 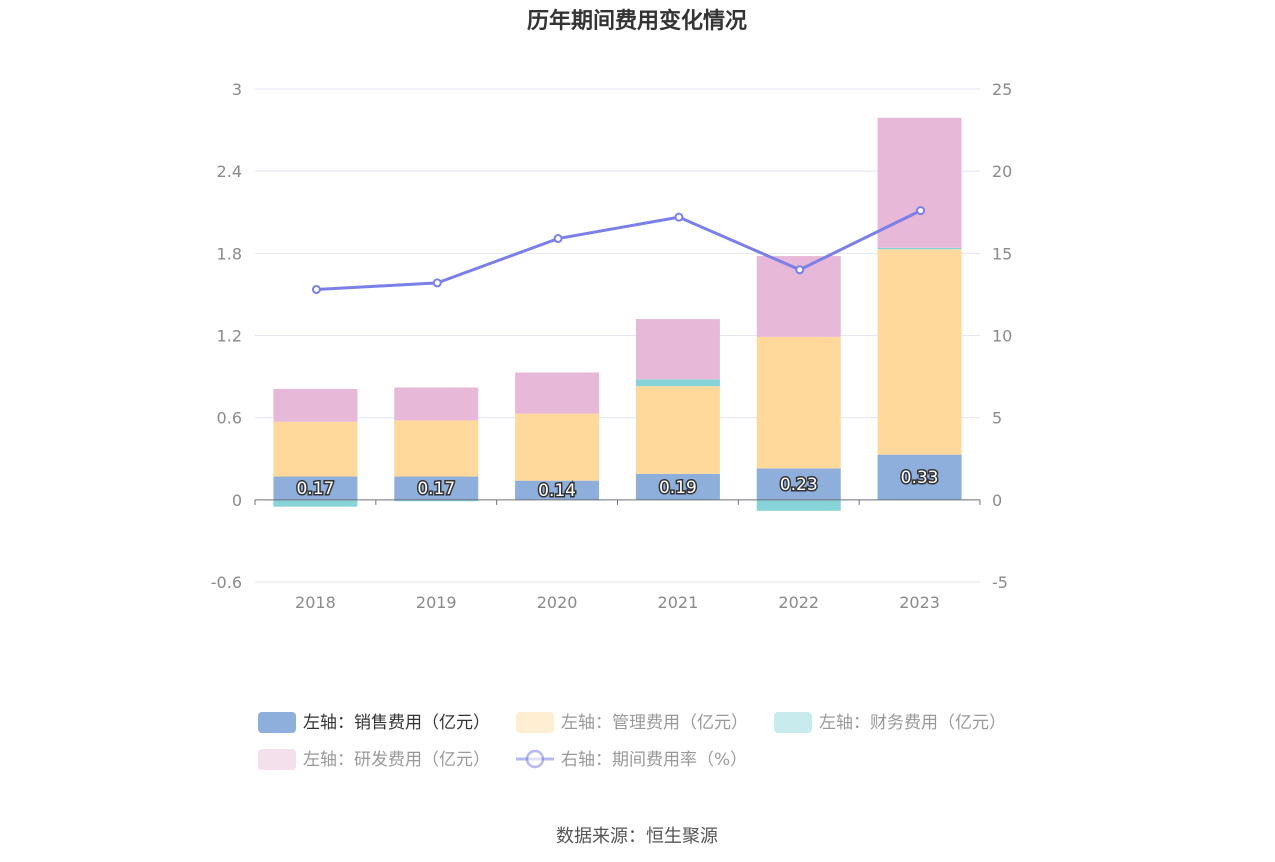 What do you see at coordinates (237, 500) in the screenshot?
I see `y-left-tick-label: 0` at bounding box center [237, 500].